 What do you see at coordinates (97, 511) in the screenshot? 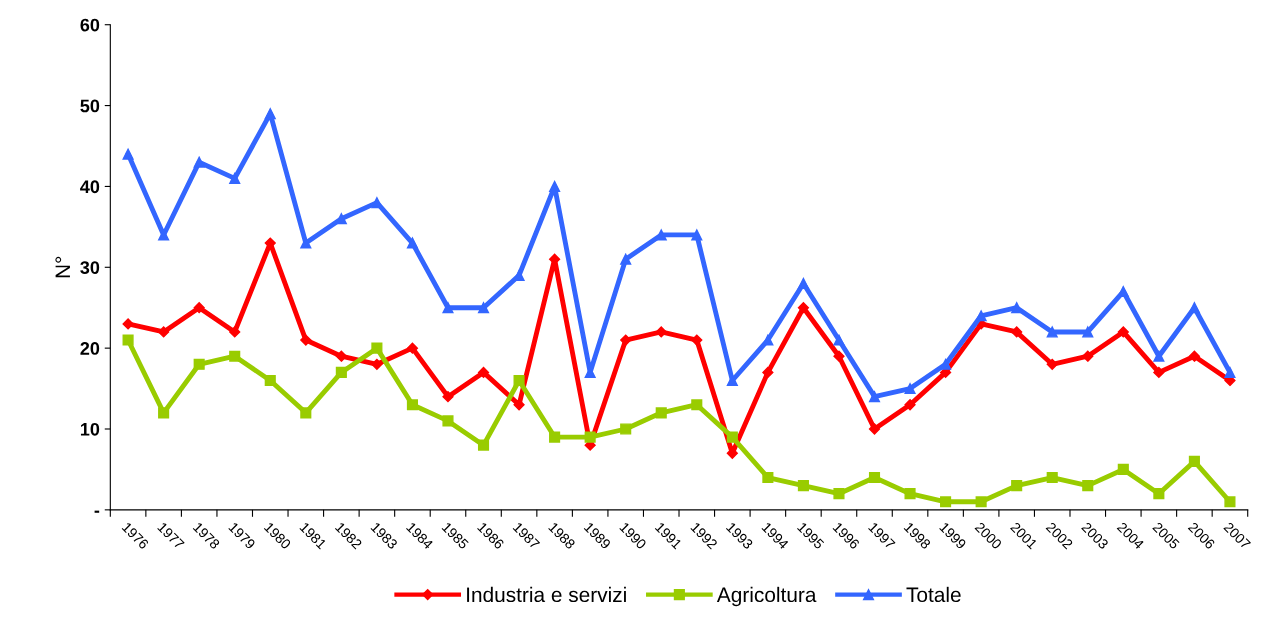
I see `y-tick-label: -` at bounding box center [97, 511].